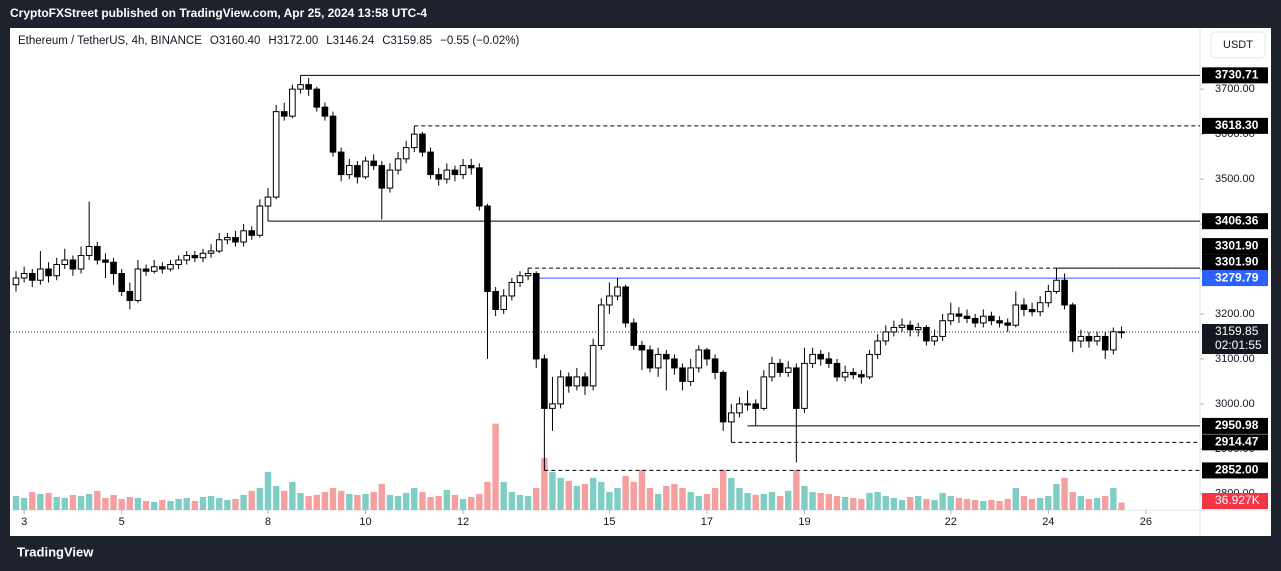 Image resolution: width=1281 pixels, height=571 pixels. I want to click on y-tick-label: 3000.00, so click(1235, 404).